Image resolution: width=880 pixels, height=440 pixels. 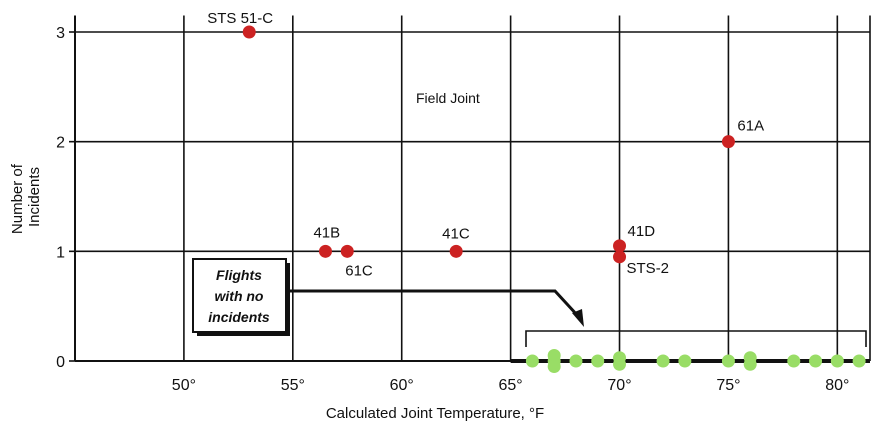 What do you see at coordinates (240, 18) in the screenshot?
I see `point-label-1: STS 51-C` at bounding box center [240, 18].